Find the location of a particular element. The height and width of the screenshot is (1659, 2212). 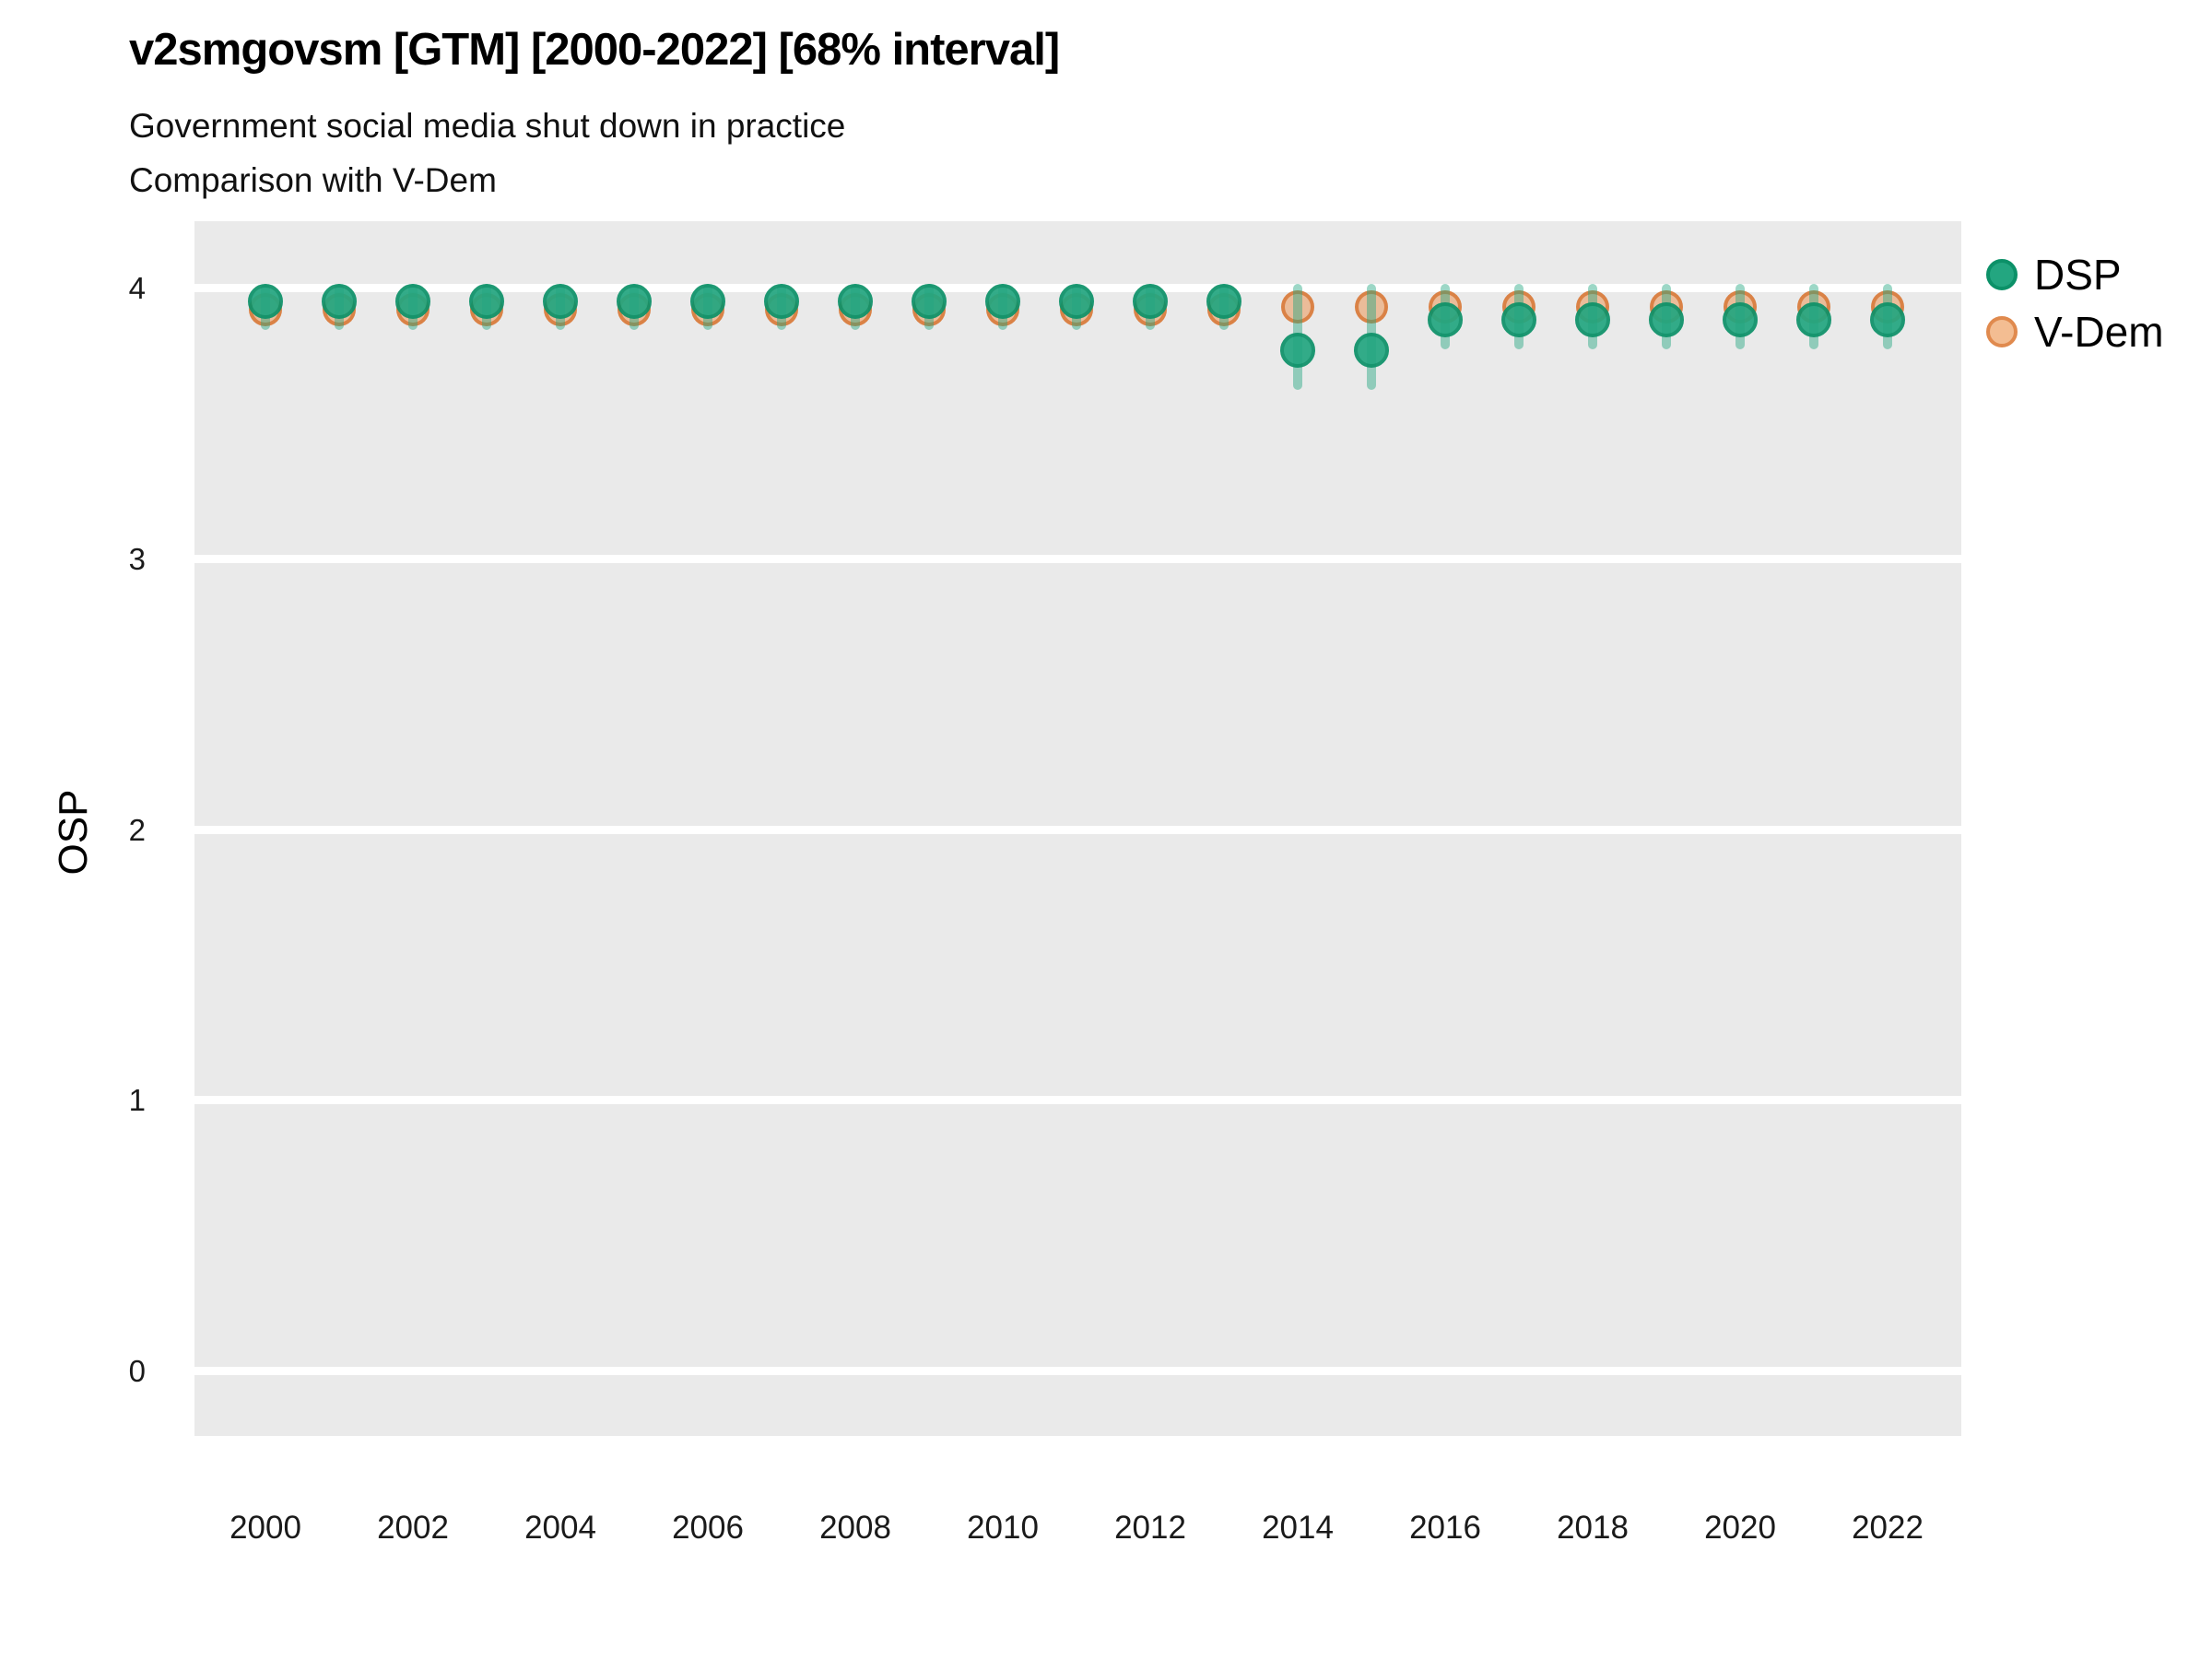

dsp-point-2007 is located at coordinates (781, 301).